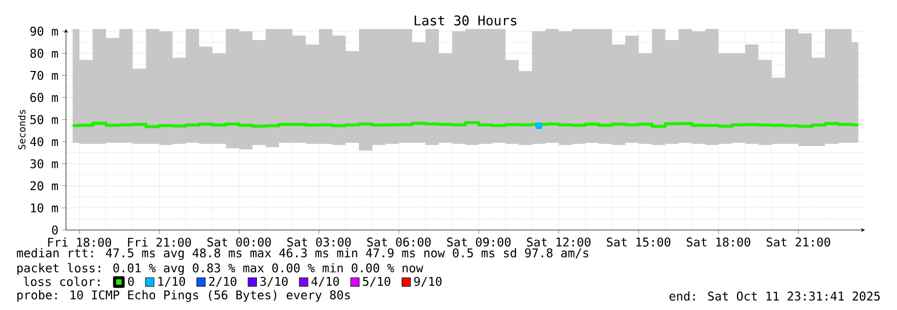 The image size is (897, 310). What do you see at coordinates (44, 53) in the screenshot?
I see `y-tick-label: 80 m` at bounding box center [44, 53].